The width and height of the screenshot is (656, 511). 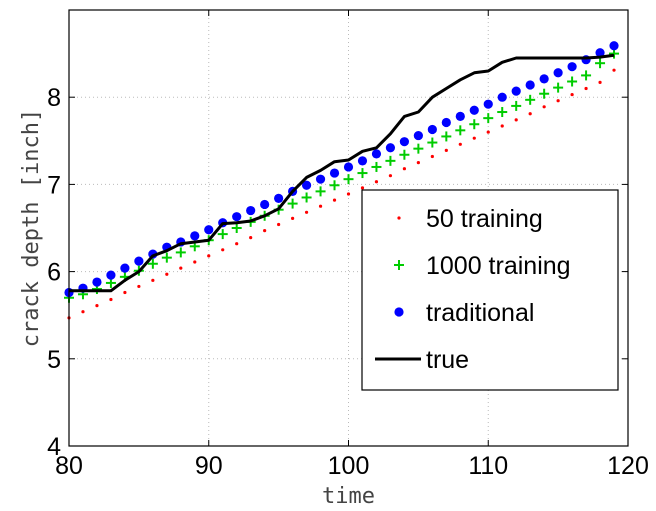 I want to click on x-tick-label: 80, so click(x=69, y=466).